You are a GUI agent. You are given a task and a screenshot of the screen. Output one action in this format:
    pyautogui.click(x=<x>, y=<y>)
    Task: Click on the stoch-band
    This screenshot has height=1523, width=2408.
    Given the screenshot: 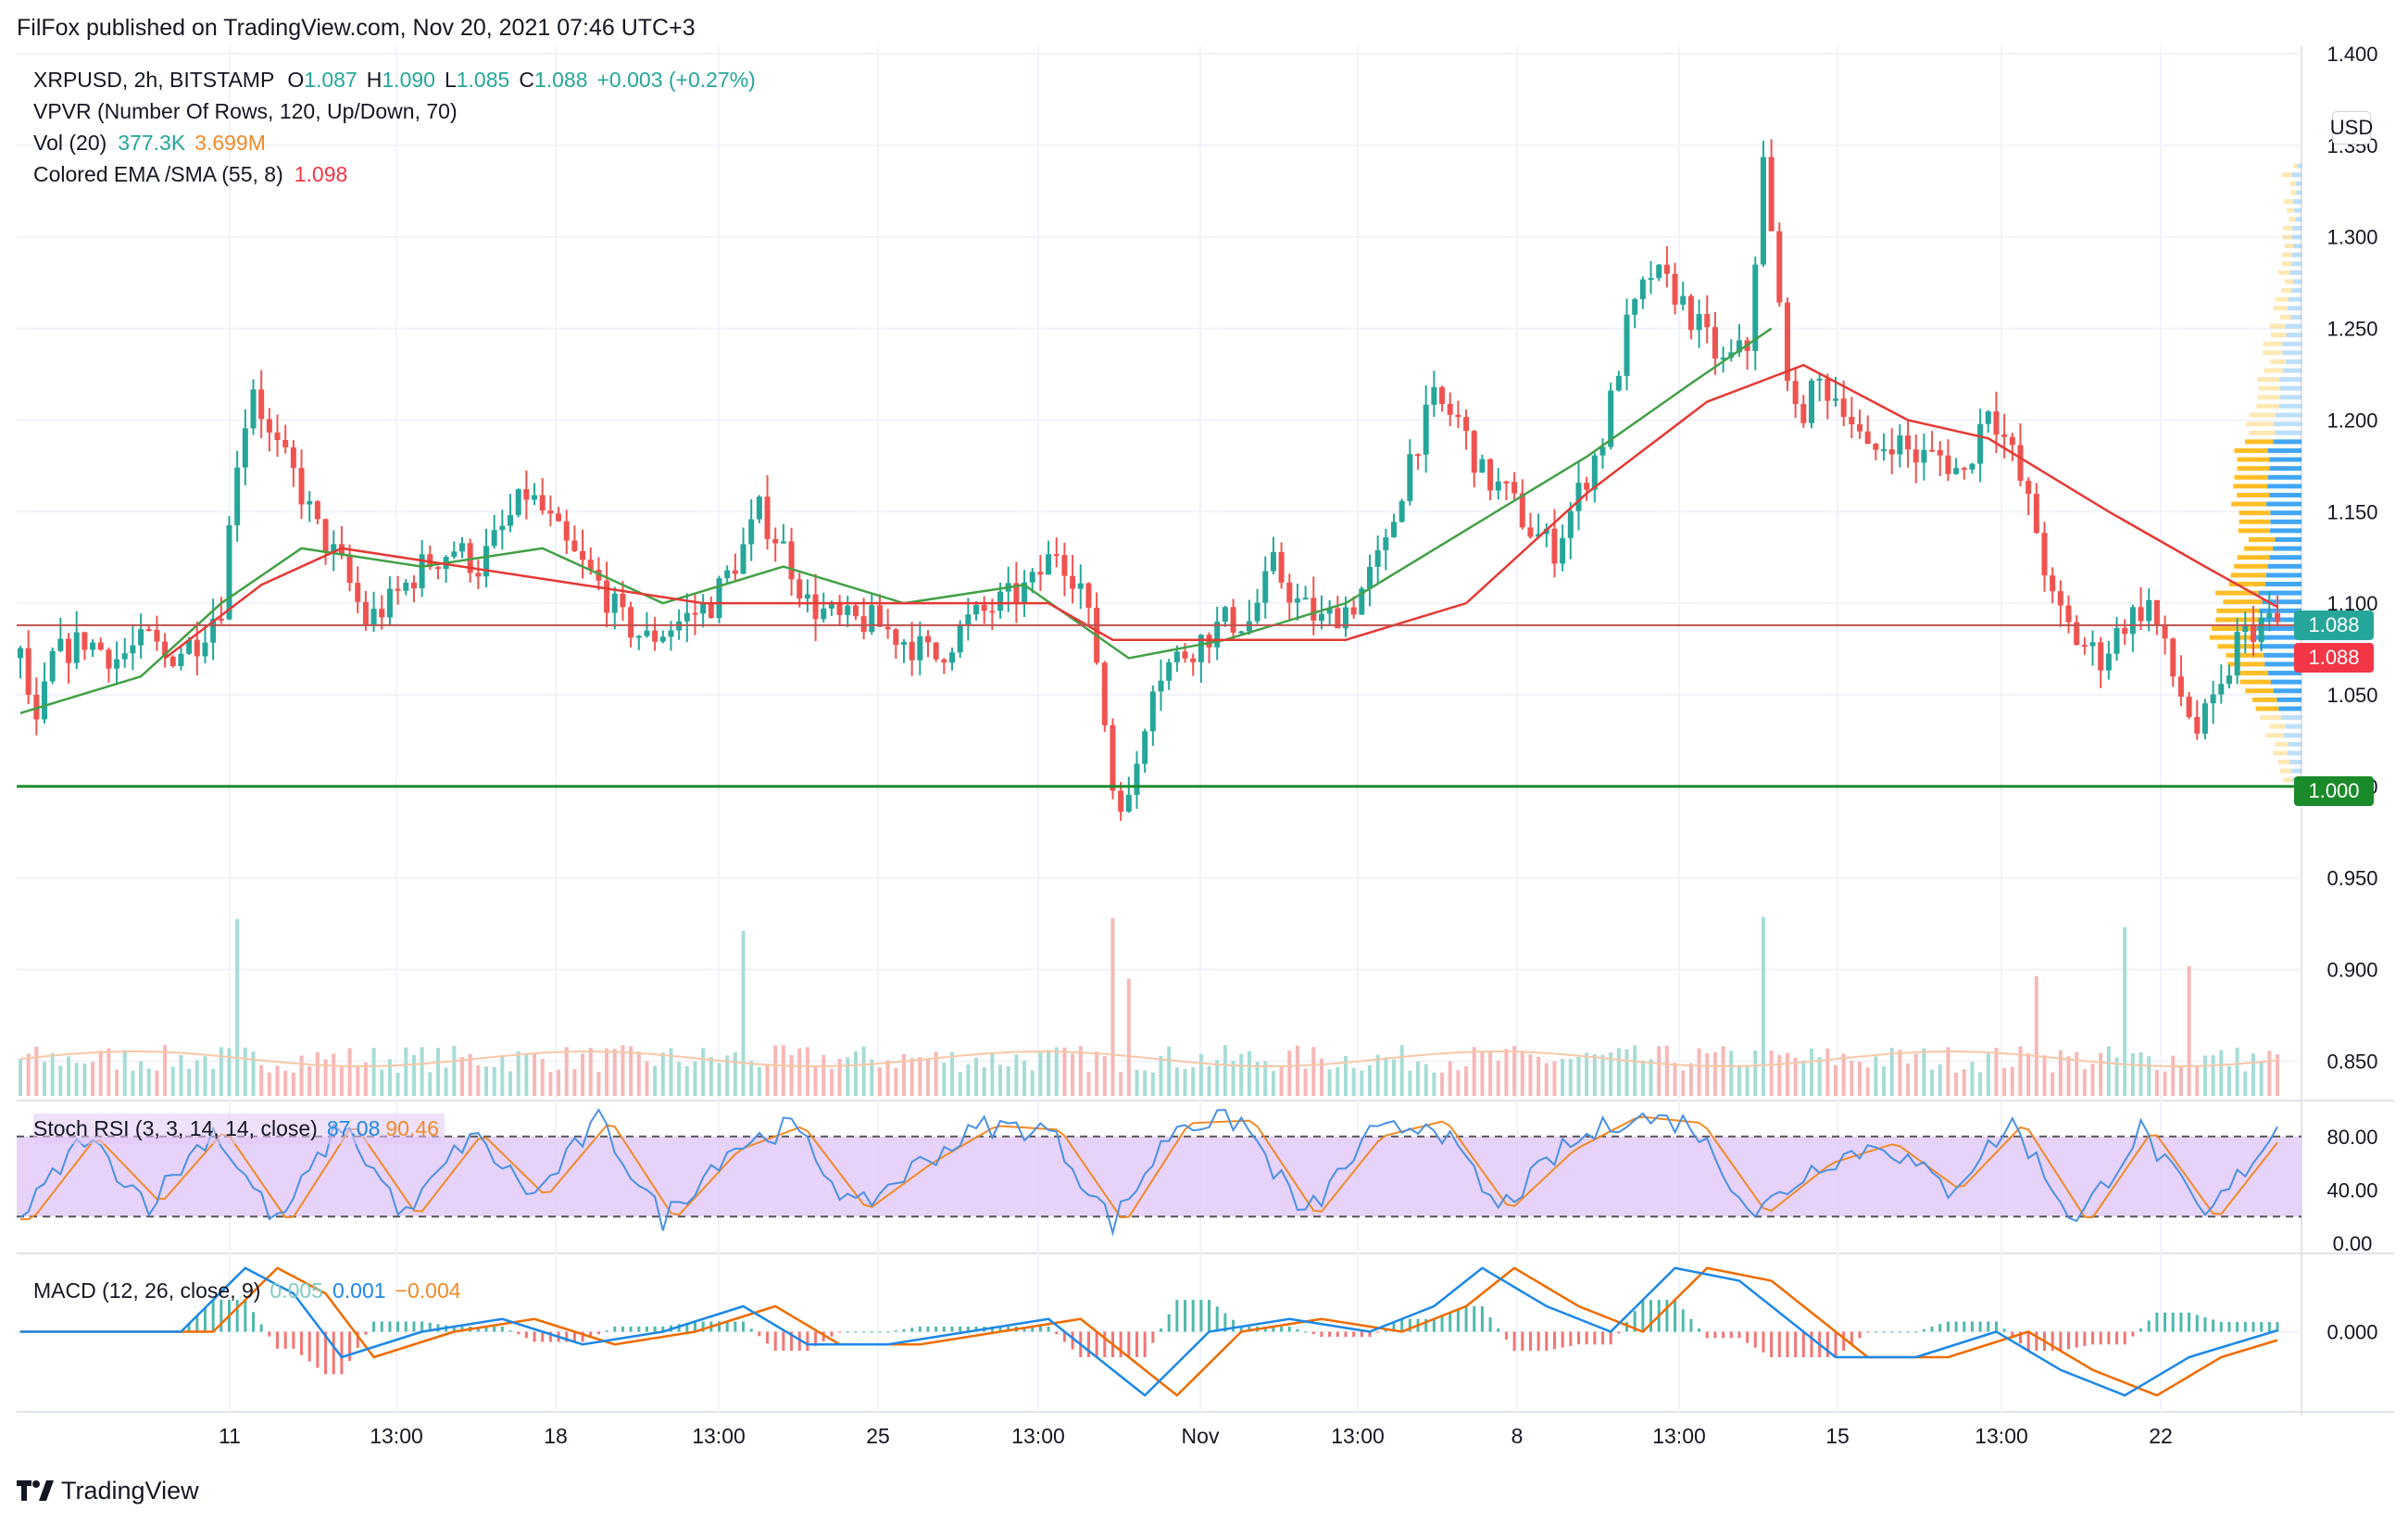 What is the action you would take?
    pyautogui.click(x=1159, y=1176)
    